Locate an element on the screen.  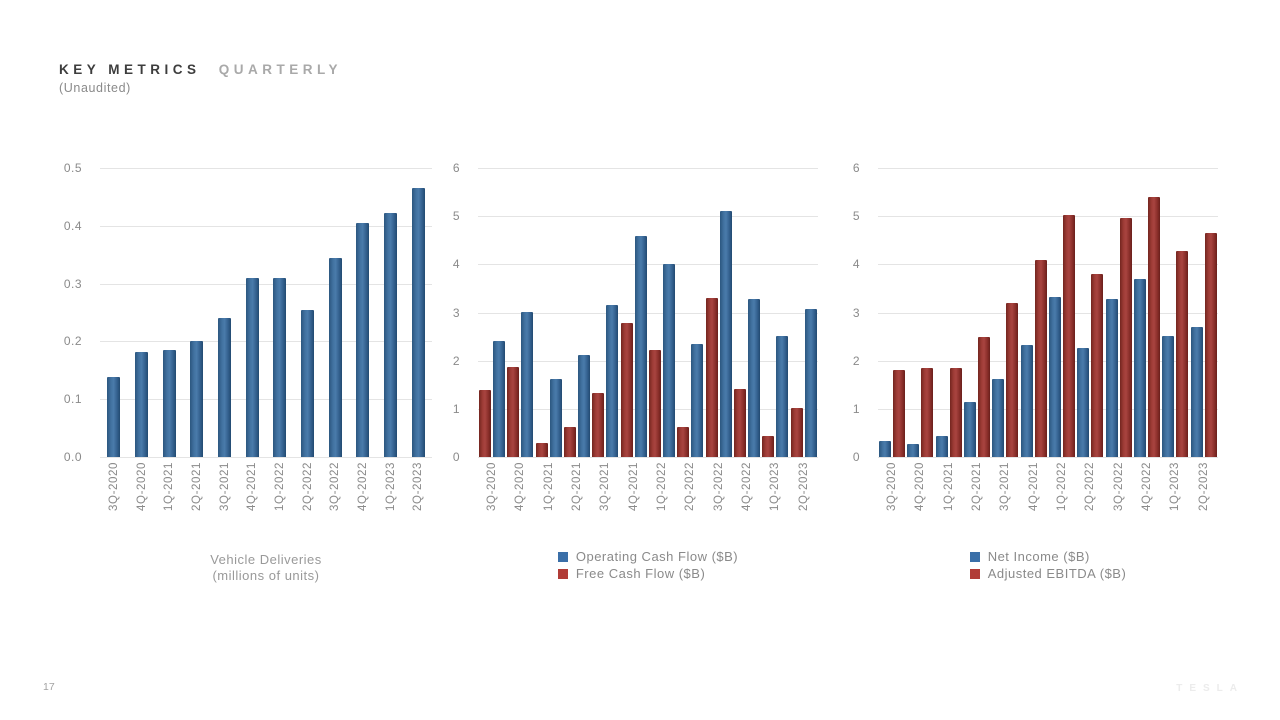
legend-label: Operating Cash Flow ($B) is located at coordinates (657, 556).